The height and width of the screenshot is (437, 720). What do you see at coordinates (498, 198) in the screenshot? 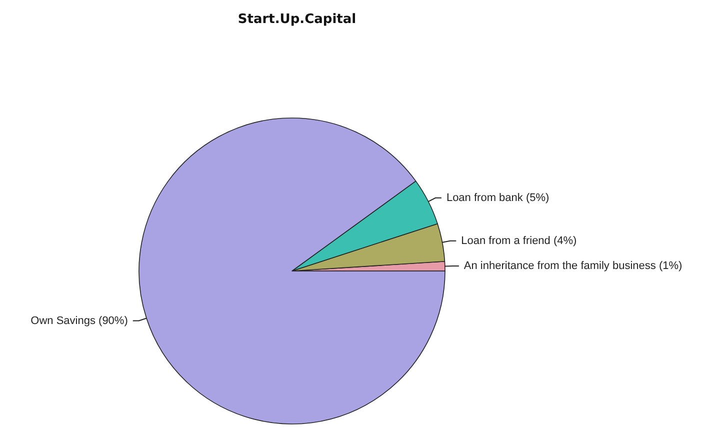
I see `slice-label: Loan from bank (5%)` at bounding box center [498, 198].